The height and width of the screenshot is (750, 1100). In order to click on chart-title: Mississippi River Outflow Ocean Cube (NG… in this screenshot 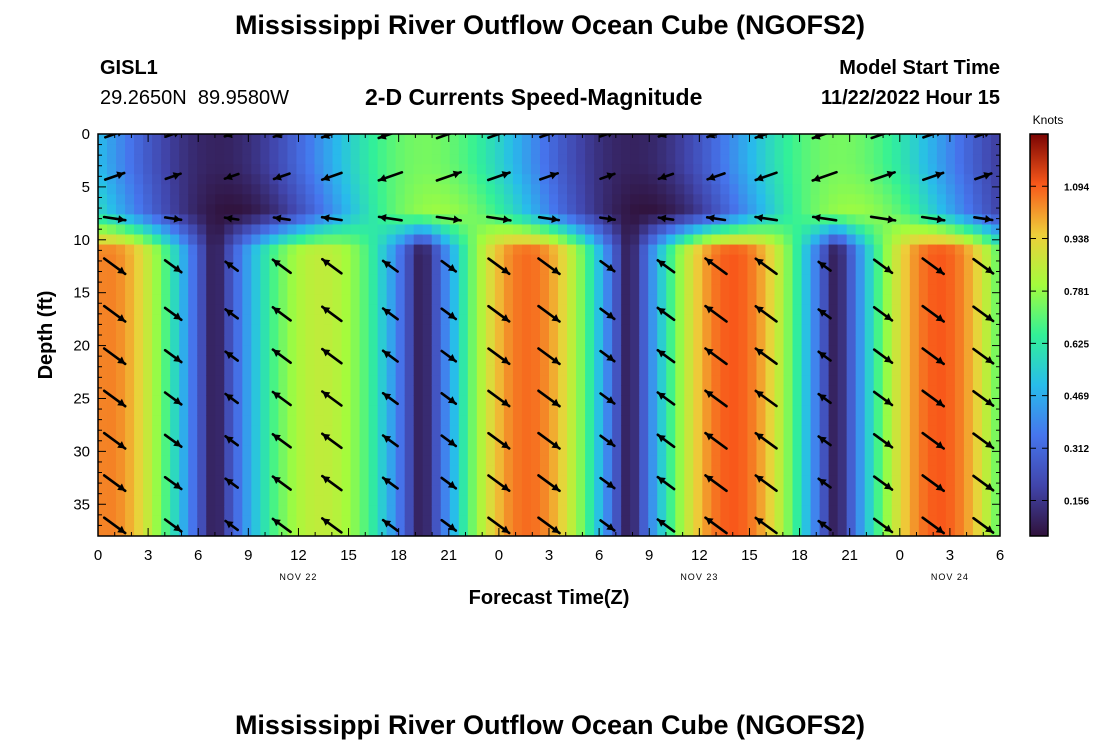, I will do `click(550, 25)`.